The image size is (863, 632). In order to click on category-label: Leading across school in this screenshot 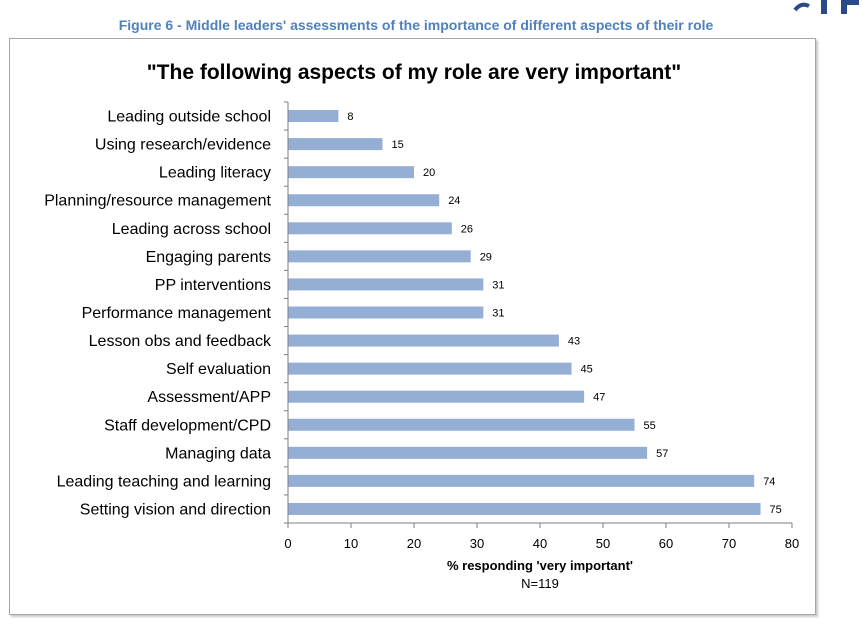, I will do `click(191, 229)`.